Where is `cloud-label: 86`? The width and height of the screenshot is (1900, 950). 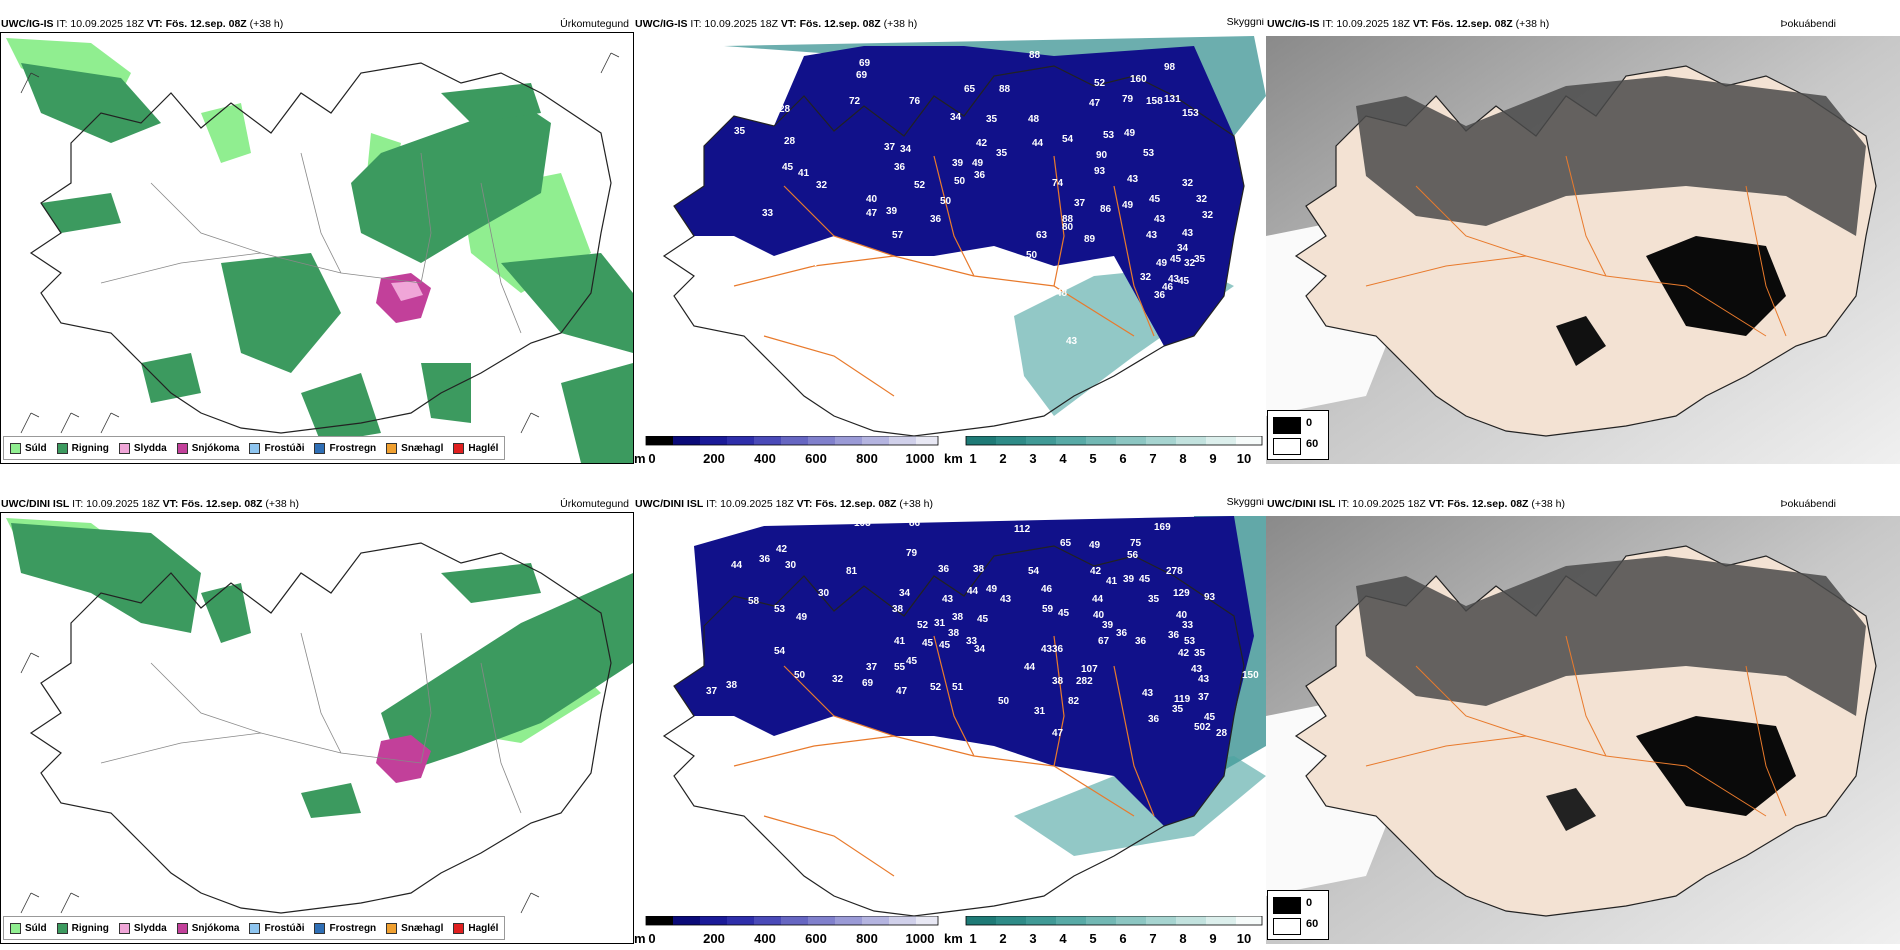 cloud-label: 86 is located at coordinates (915, 523).